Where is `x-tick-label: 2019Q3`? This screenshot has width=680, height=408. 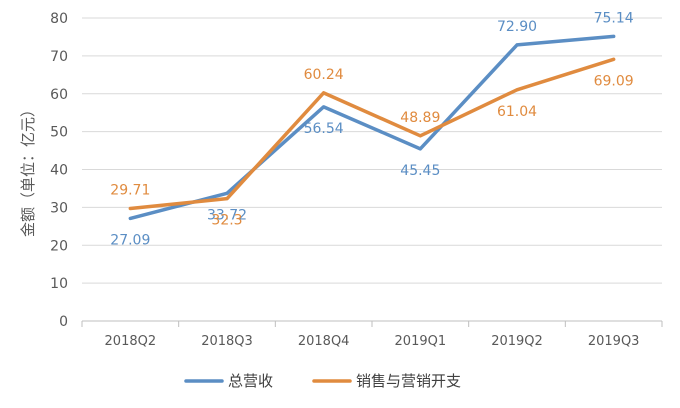
x-tick-label: 2019Q3 is located at coordinates (614, 341).